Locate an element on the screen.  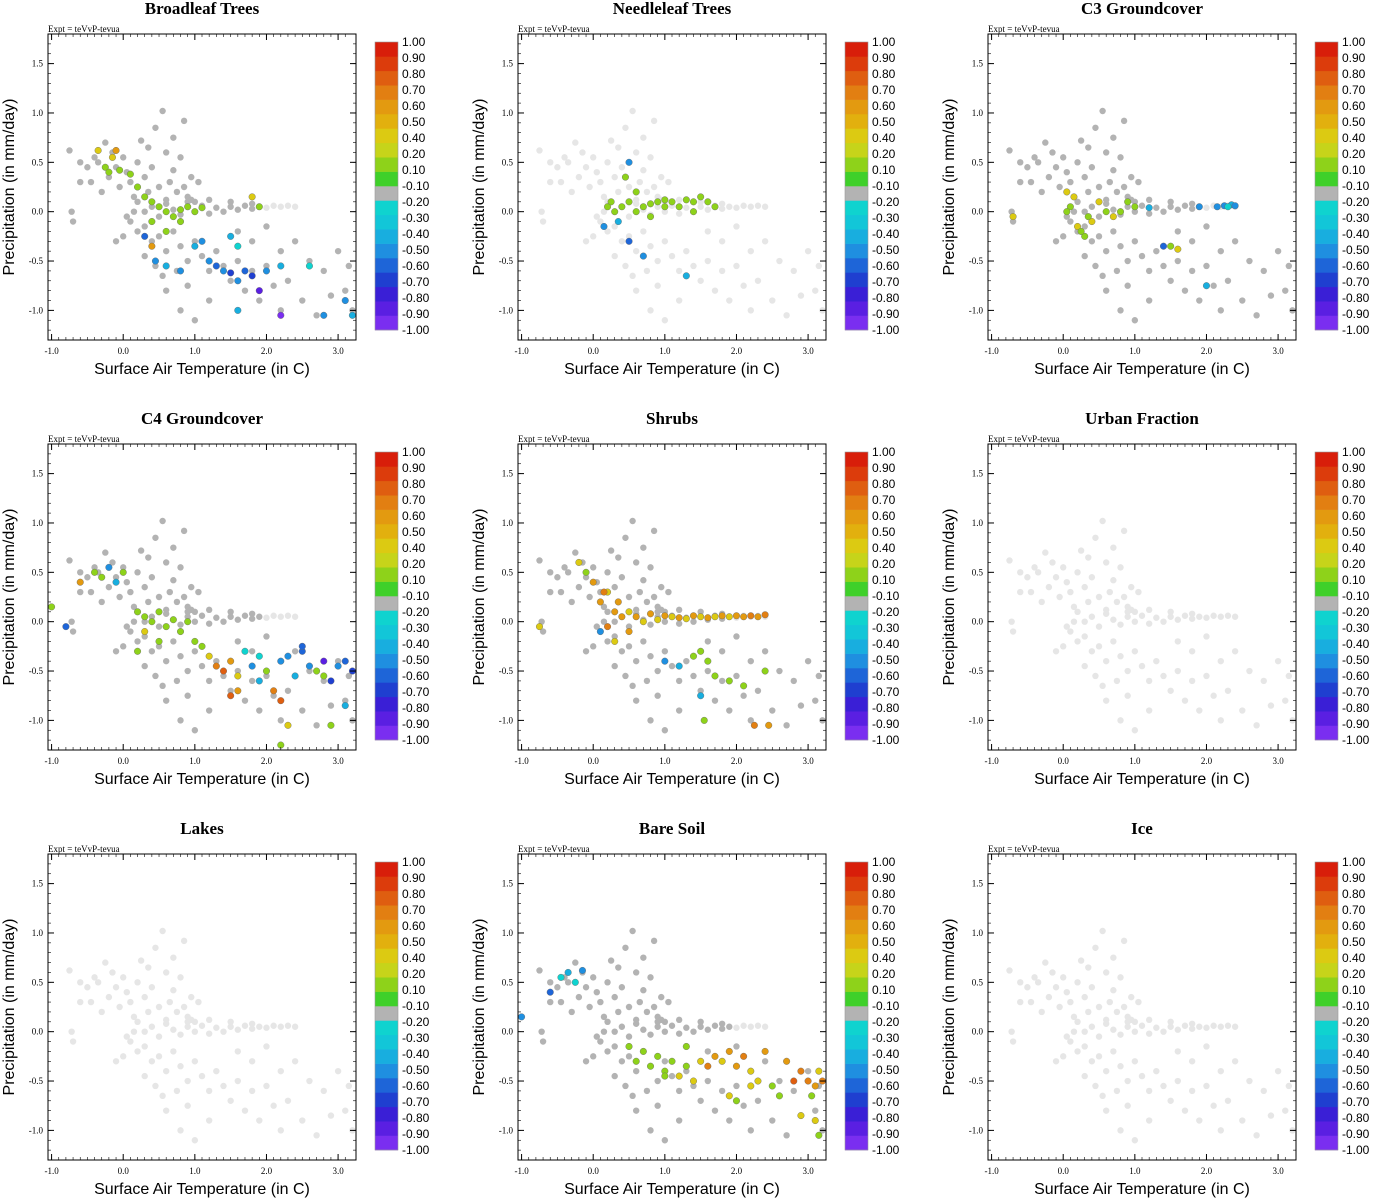
colorbar-label: 0.70 is located at coordinates (1354, 500).